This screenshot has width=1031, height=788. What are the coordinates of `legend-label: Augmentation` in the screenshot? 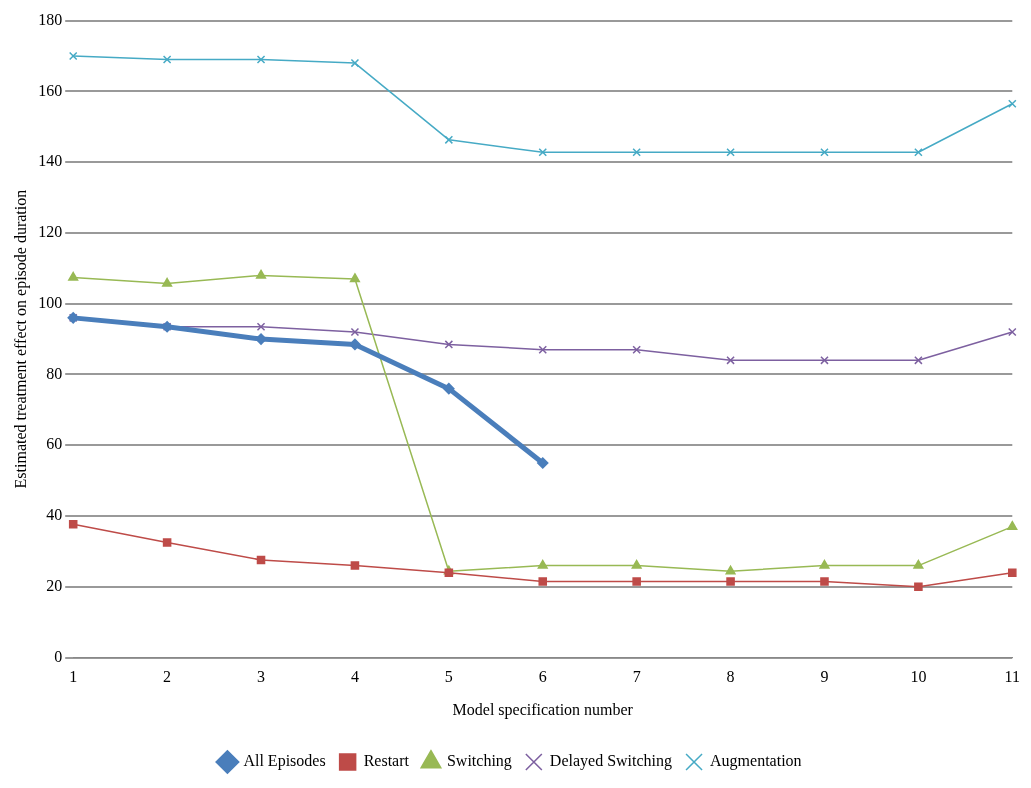 It's located at (756, 761).